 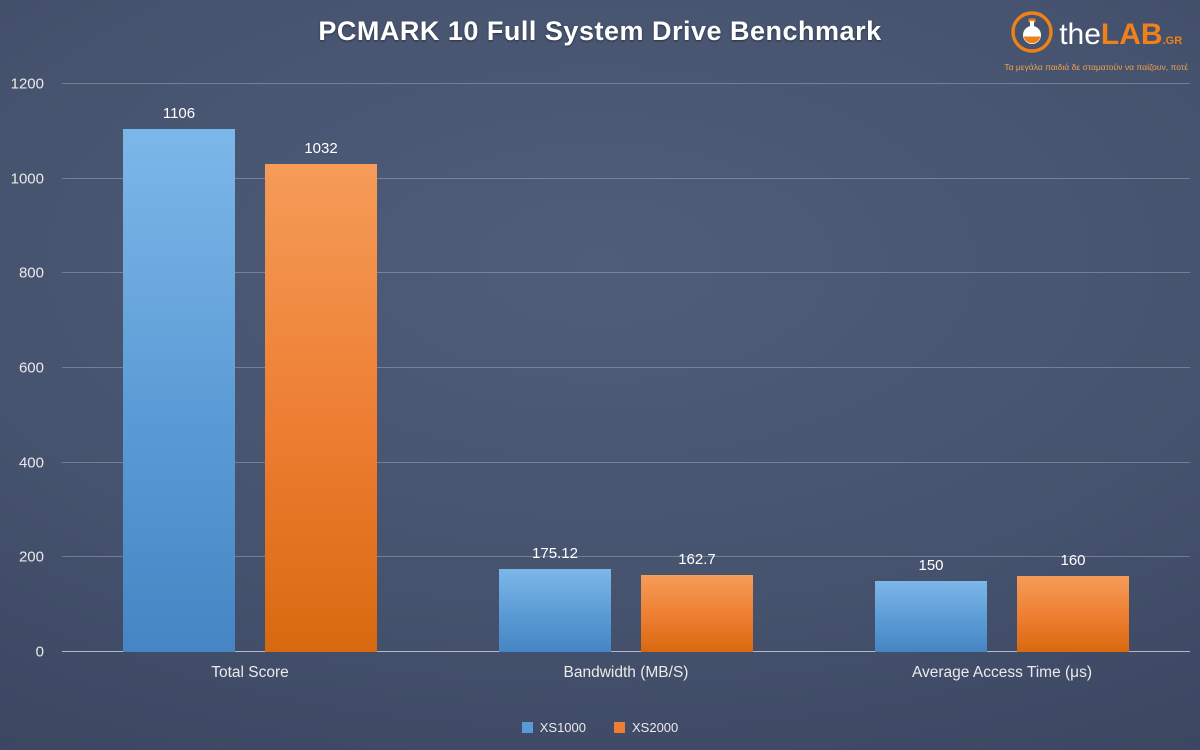 What do you see at coordinates (179, 113) in the screenshot?
I see `value-label-xs1000-total-score: 1106` at bounding box center [179, 113].